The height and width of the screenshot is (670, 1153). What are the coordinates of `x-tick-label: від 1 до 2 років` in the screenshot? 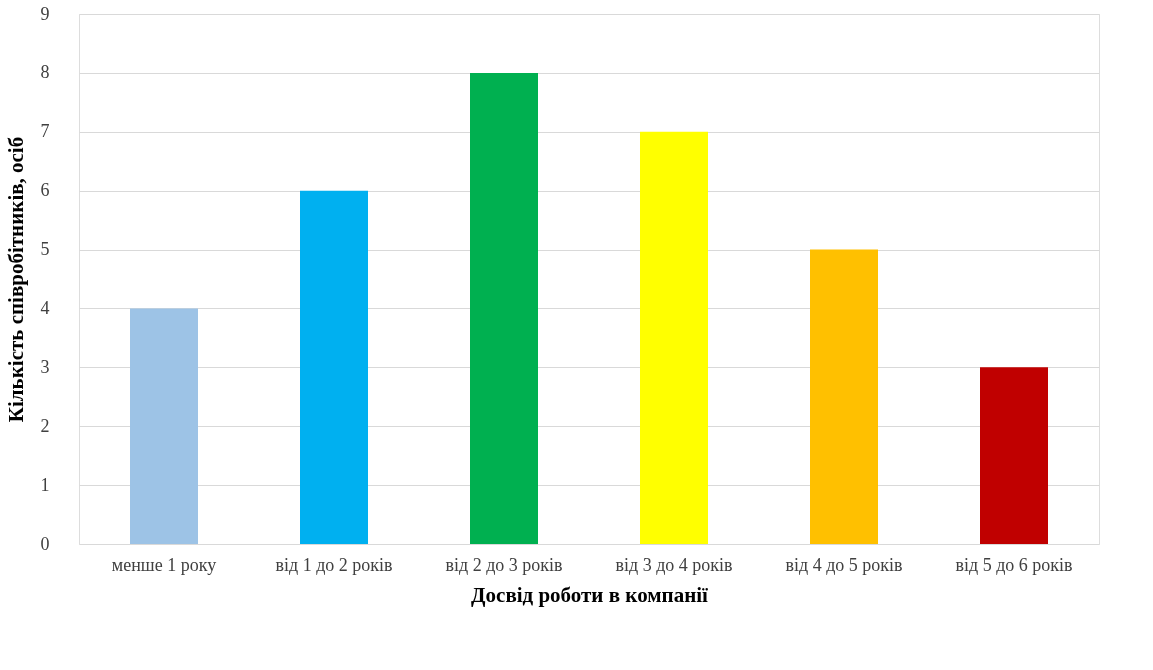 It's located at (334, 564).